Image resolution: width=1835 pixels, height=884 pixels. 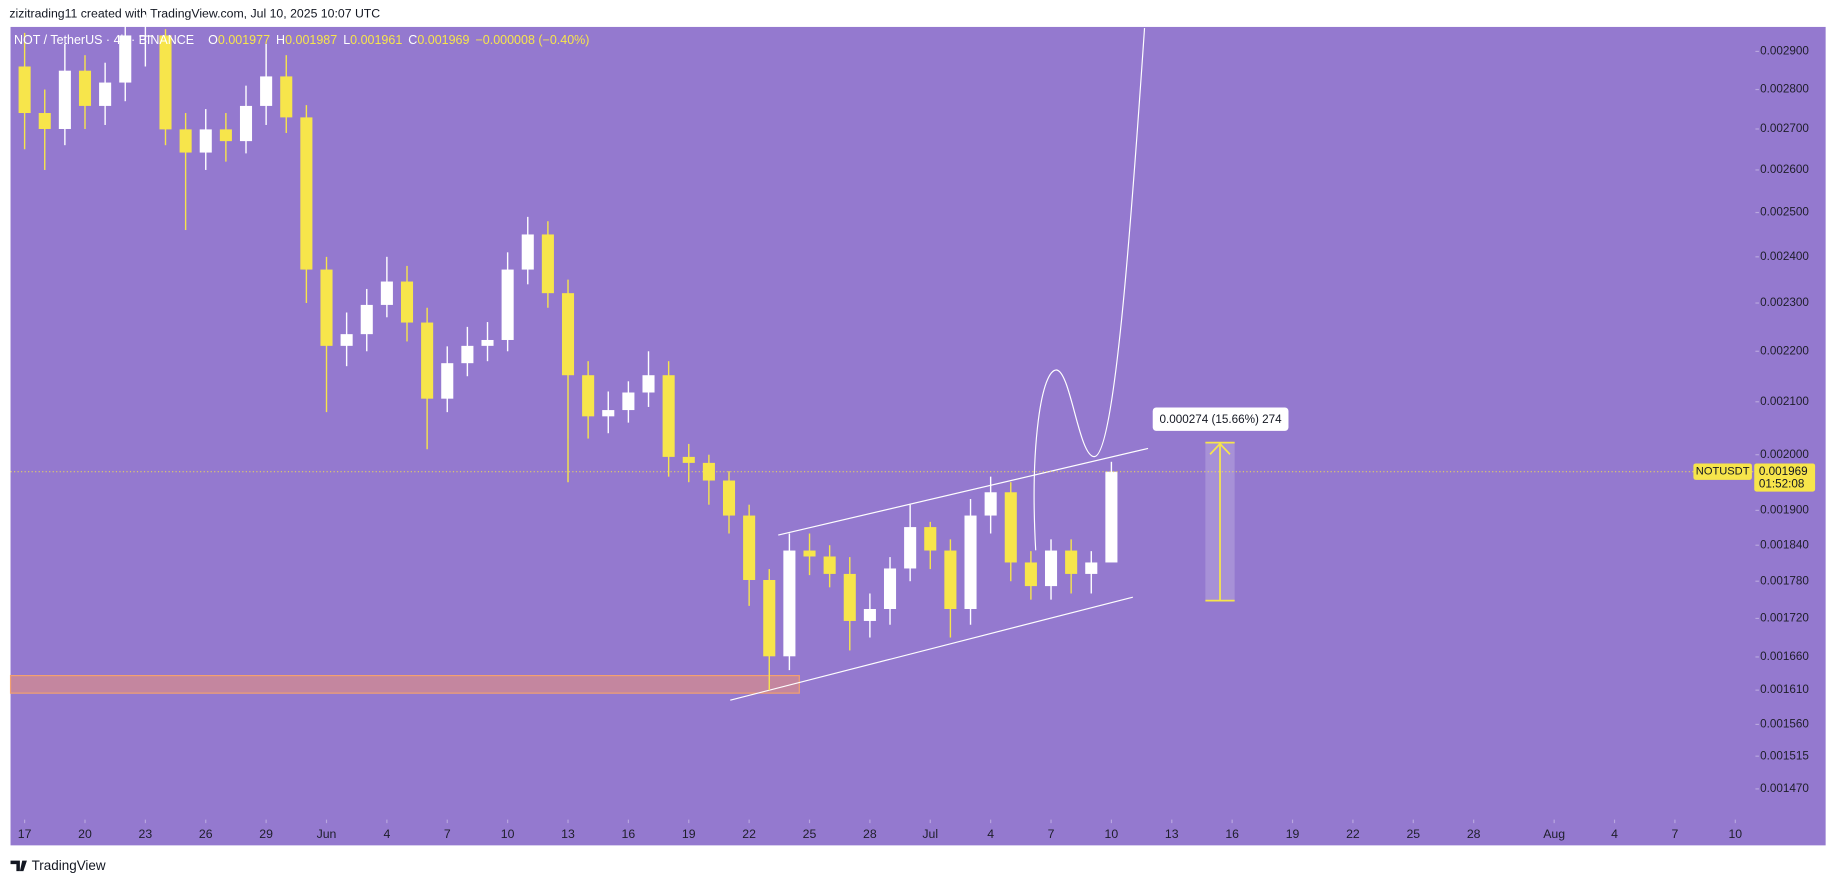 What do you see at coordinates (327, 834) in the screenshot?
I see `x-tick-label: Jun` at bounding box center [327, 834].